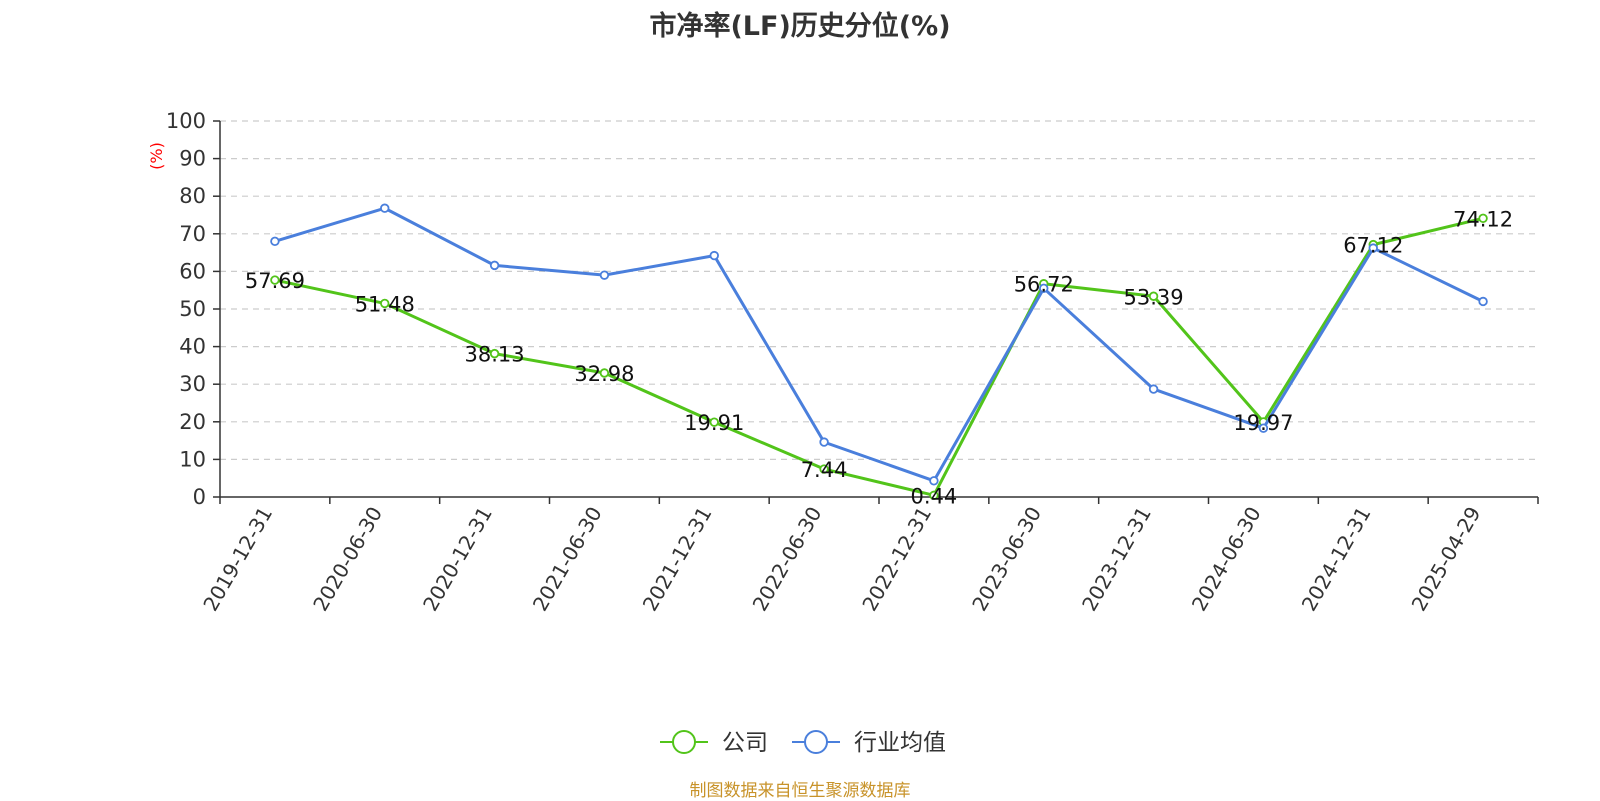 This screenshot has height=801, width=1600. Describe the element at coordinates (1226, 559) in the screenshot. I see `x-tick-label: 2024-06-30` at that location.